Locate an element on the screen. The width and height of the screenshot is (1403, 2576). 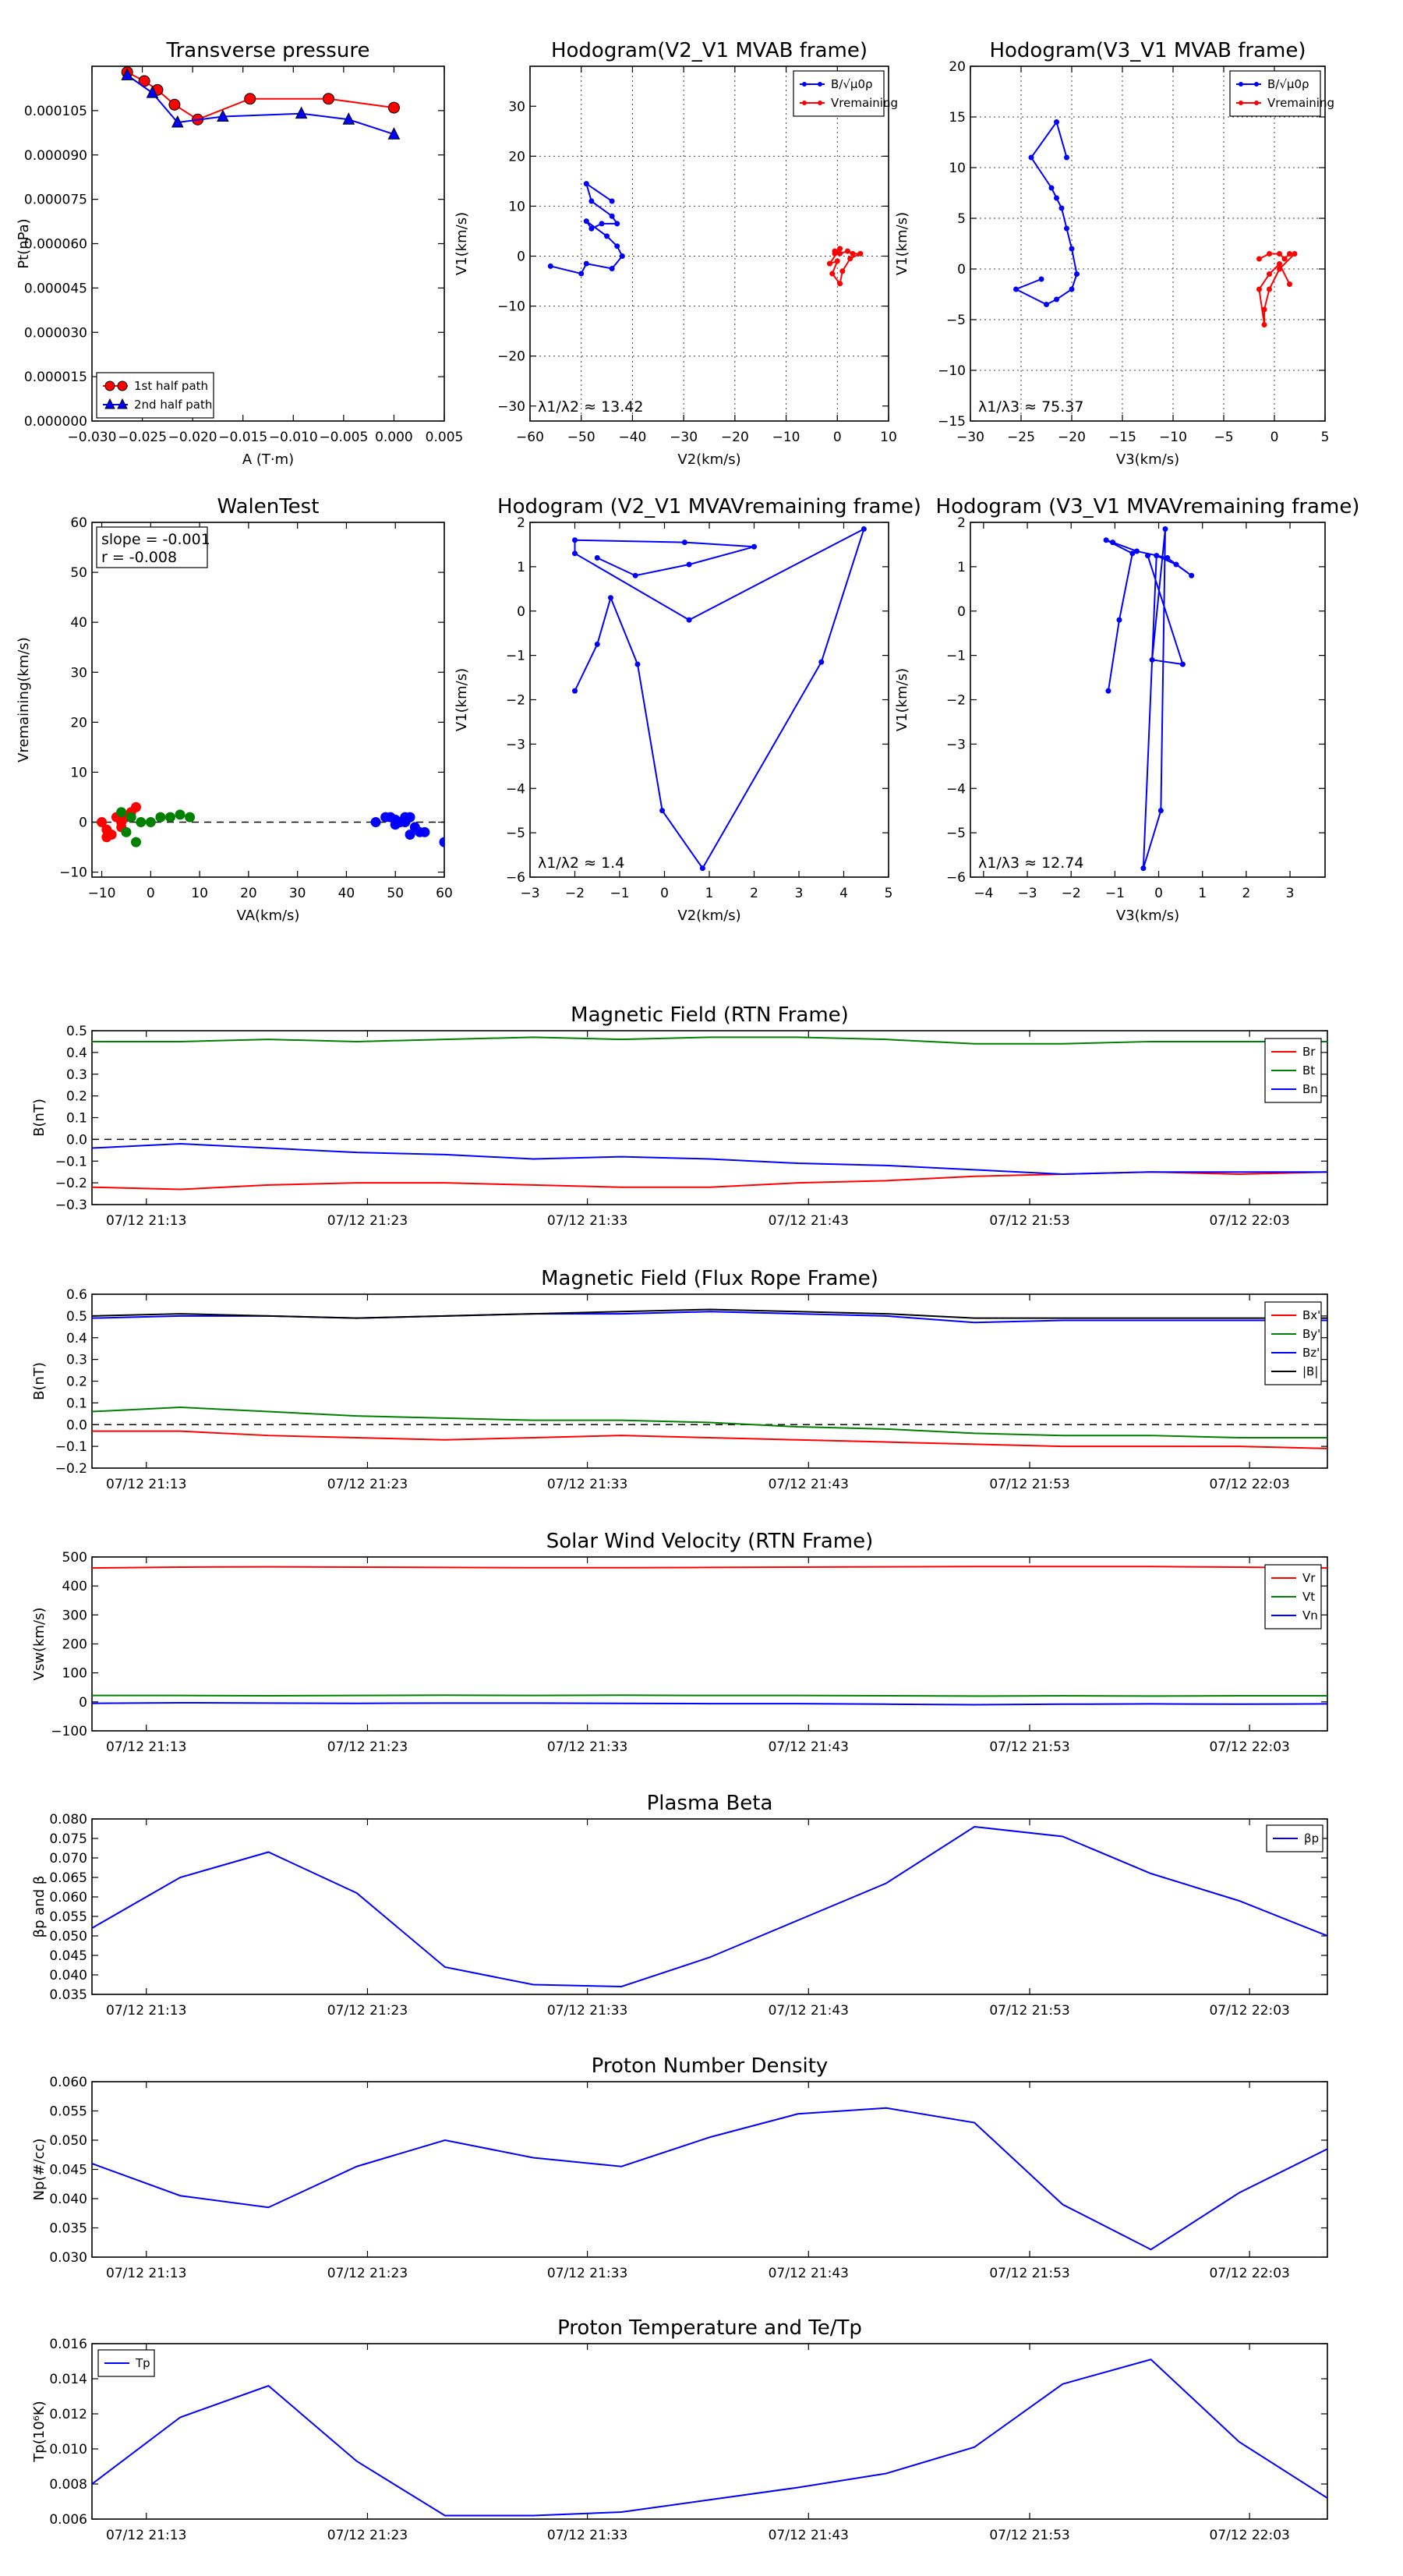
y-tick-label: 0.2 is located at coordinates (76, 1097).